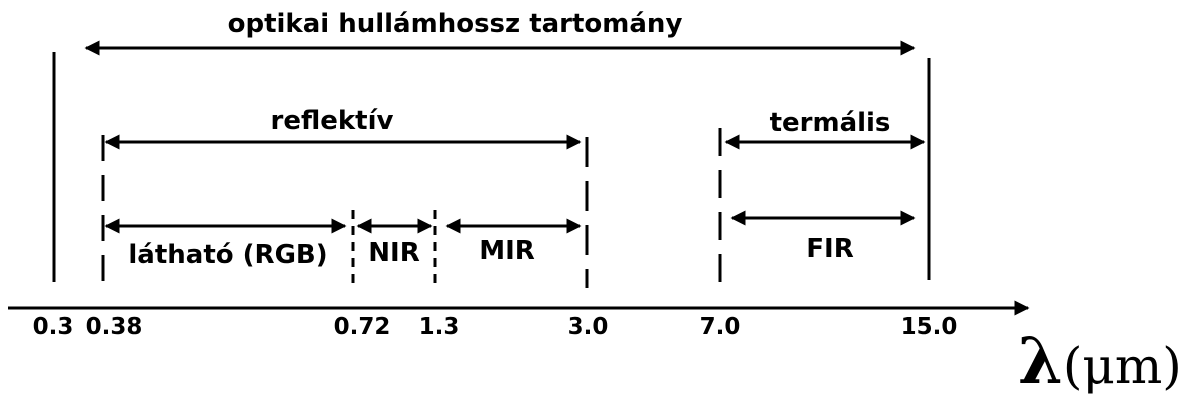 The image size is (1192, 420). Describe the element at coordinates (332, 121) in the screenshot. I see `reflective-label: reflektív` at that location.